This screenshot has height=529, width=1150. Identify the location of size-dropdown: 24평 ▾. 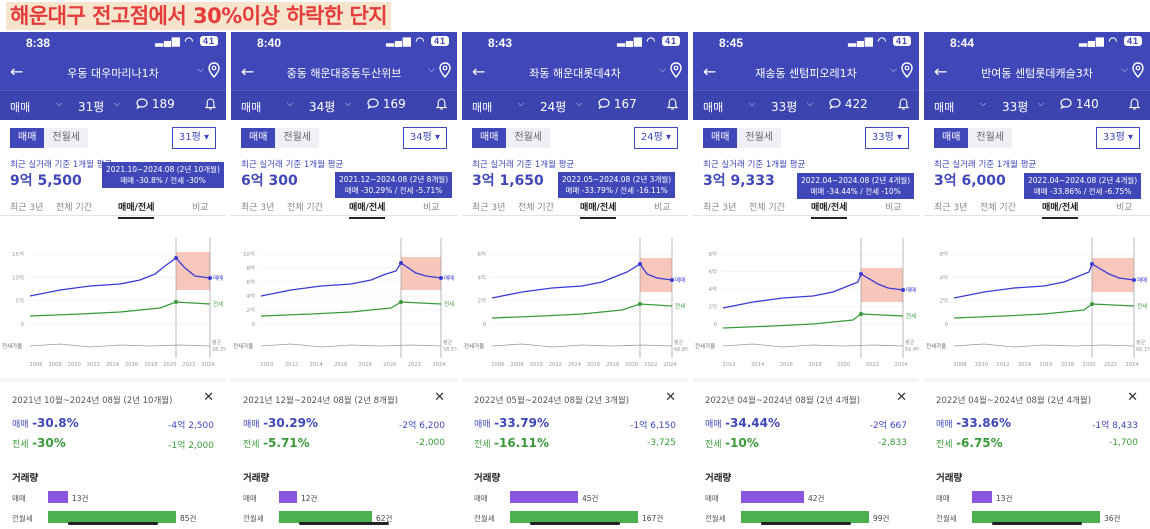
(655, 138).